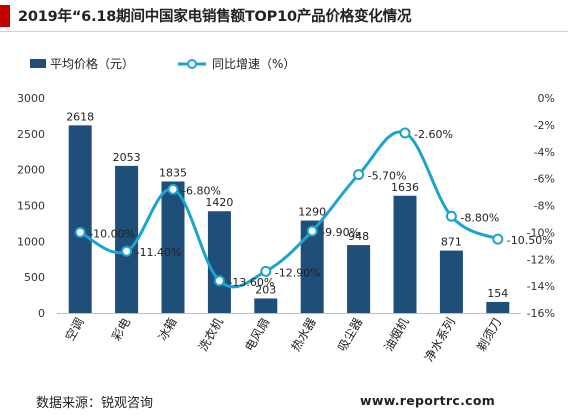  I want to click on website-url: www.reportrc.com, so click(428, 400).